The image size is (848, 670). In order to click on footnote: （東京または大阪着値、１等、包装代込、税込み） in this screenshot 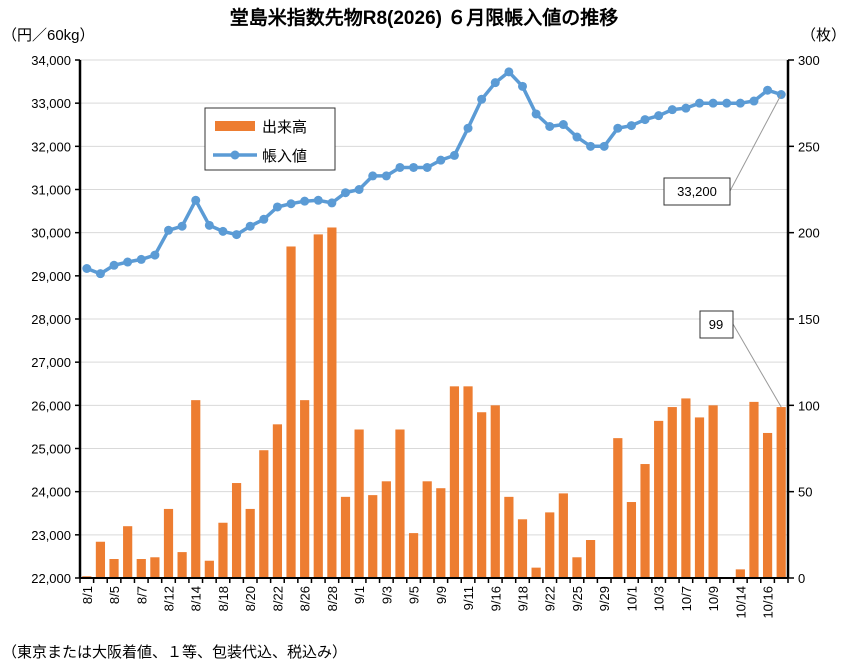, I will do `click(174, 652)`.